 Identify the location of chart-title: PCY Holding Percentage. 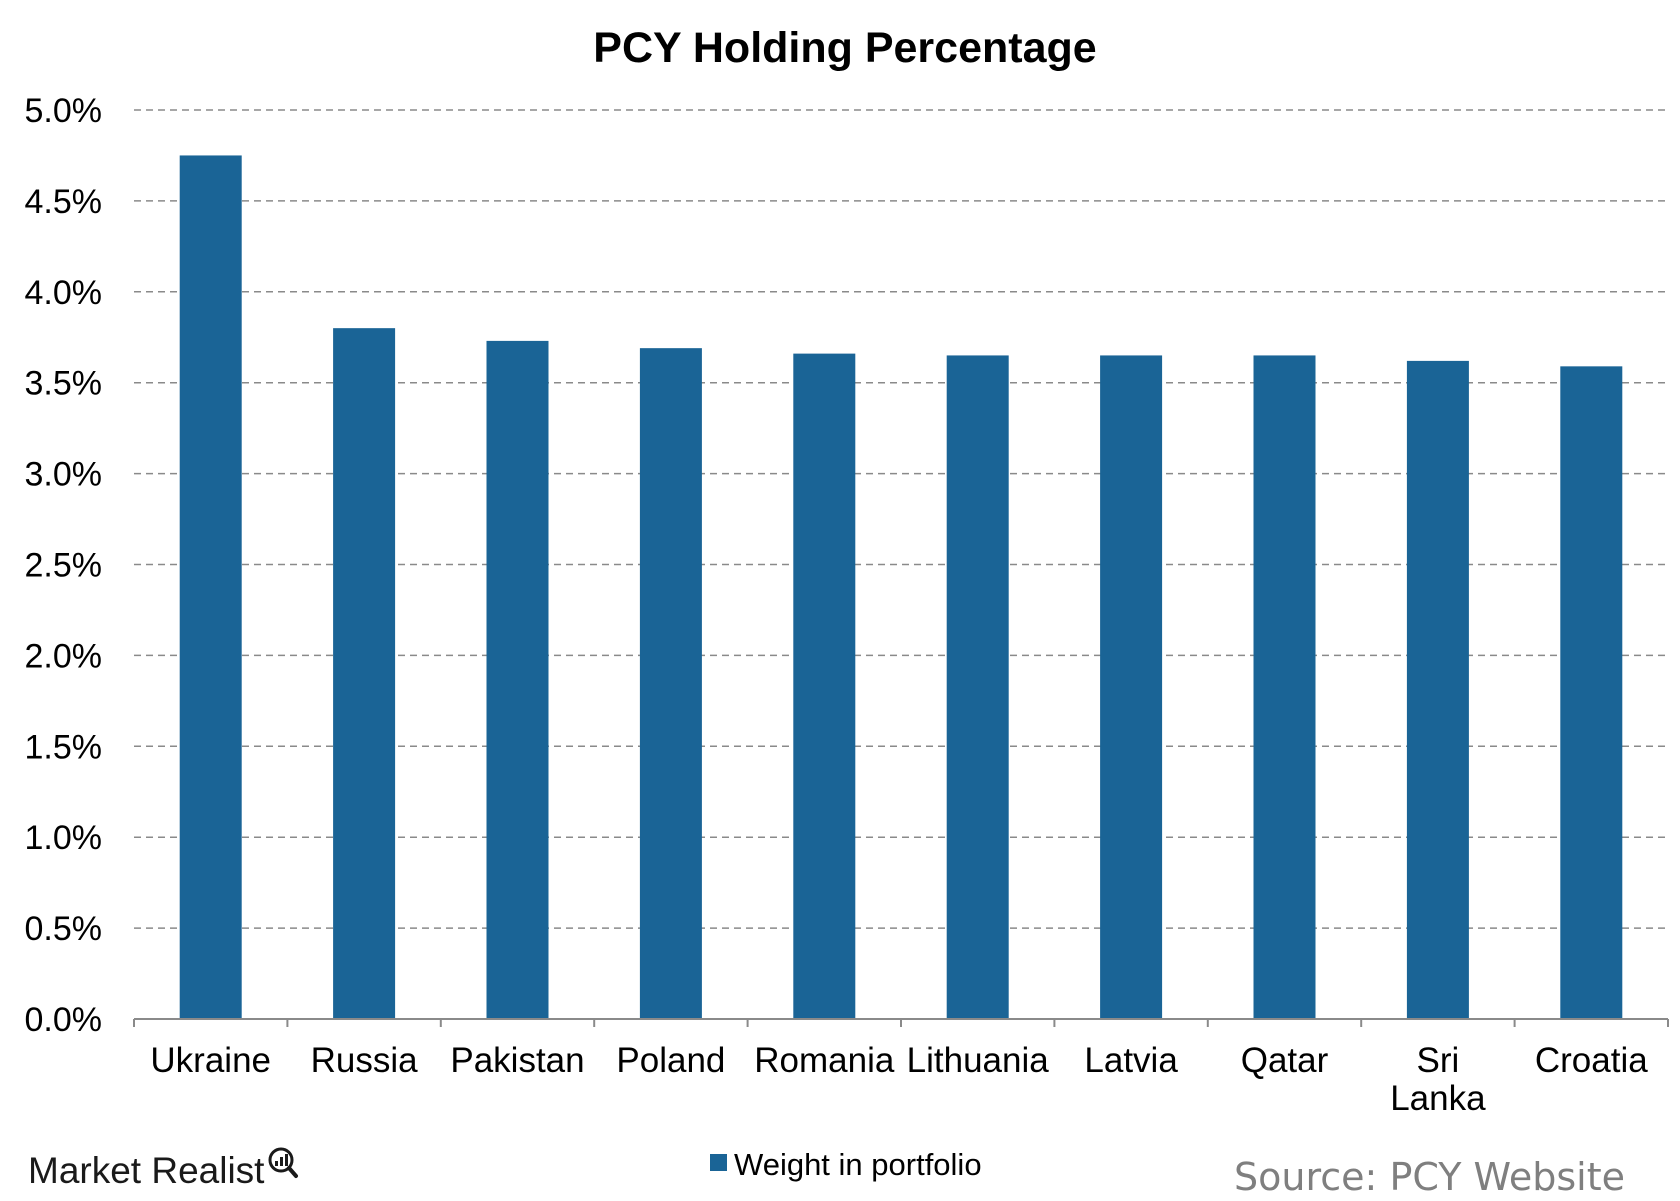
(844, 48).